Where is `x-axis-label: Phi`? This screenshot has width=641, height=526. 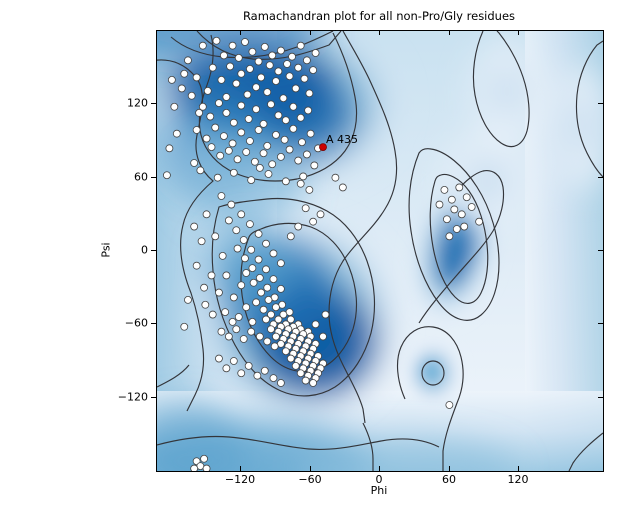
x-axis-label: Phi is located at coordinates (379, 490).